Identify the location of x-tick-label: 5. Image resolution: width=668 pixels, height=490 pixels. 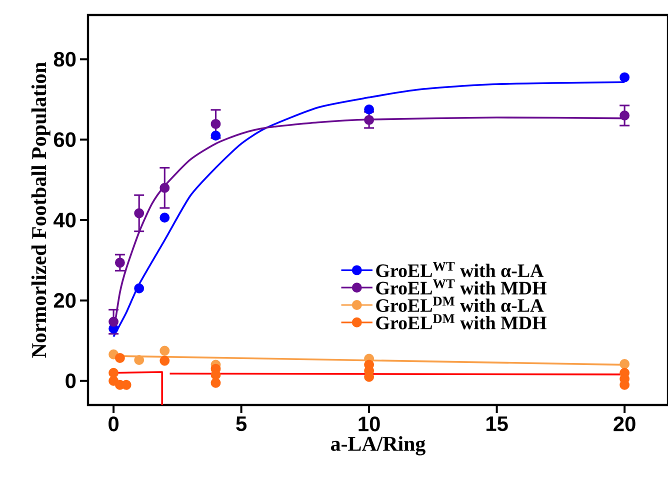
(241, 424).